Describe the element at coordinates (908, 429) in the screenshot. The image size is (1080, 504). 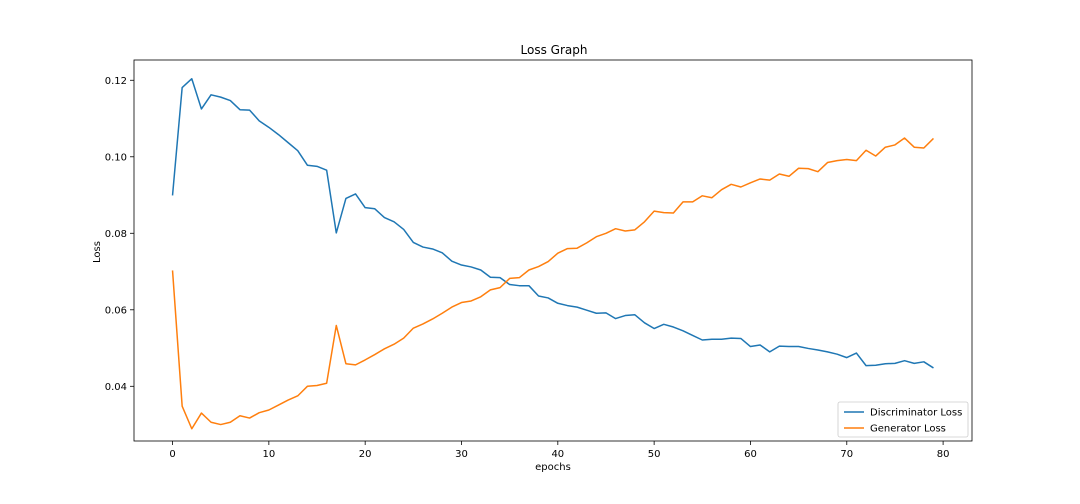
I see `legend-entry-label: Generator Loss` at that location.